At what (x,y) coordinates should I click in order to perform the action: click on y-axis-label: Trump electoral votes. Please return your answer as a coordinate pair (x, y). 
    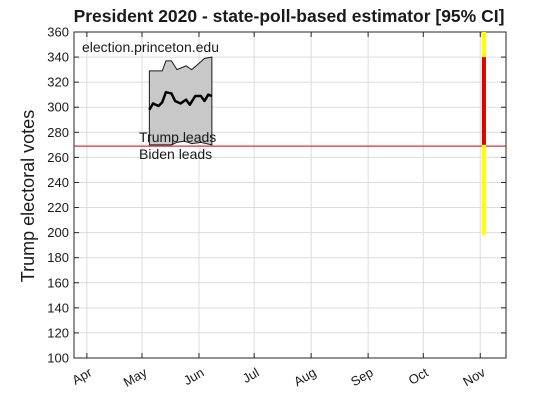
    Looking at the image, I should click on (28, 196).